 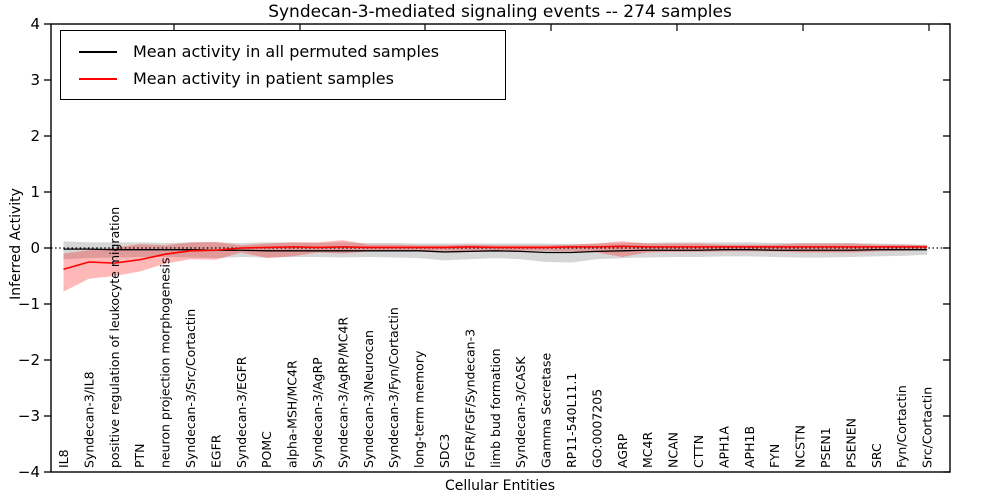 I want to click on x-tick-label: Syndecan-3/AgRP/MC4R, so click(x=342, y=392).